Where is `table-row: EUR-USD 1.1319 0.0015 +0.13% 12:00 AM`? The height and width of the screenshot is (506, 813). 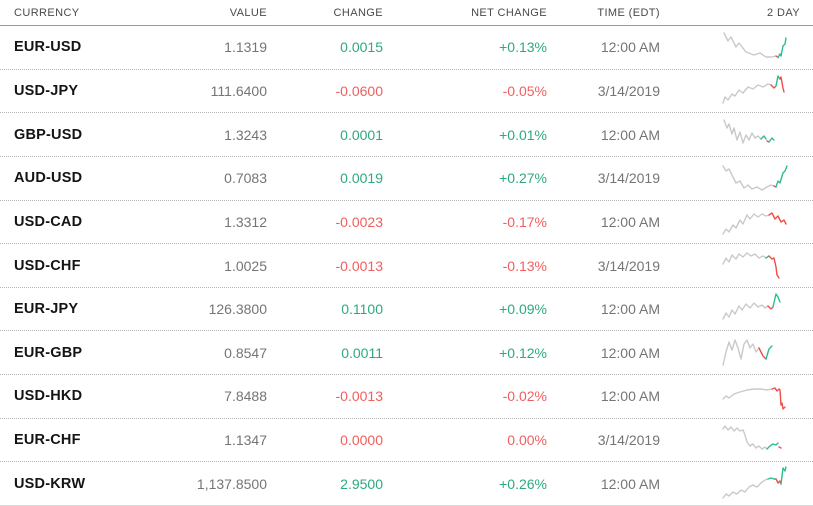 table-row: EUR-USD 1.1319 0.0015 +0.13% 12:00 AM is located at coordinates (406, 47).